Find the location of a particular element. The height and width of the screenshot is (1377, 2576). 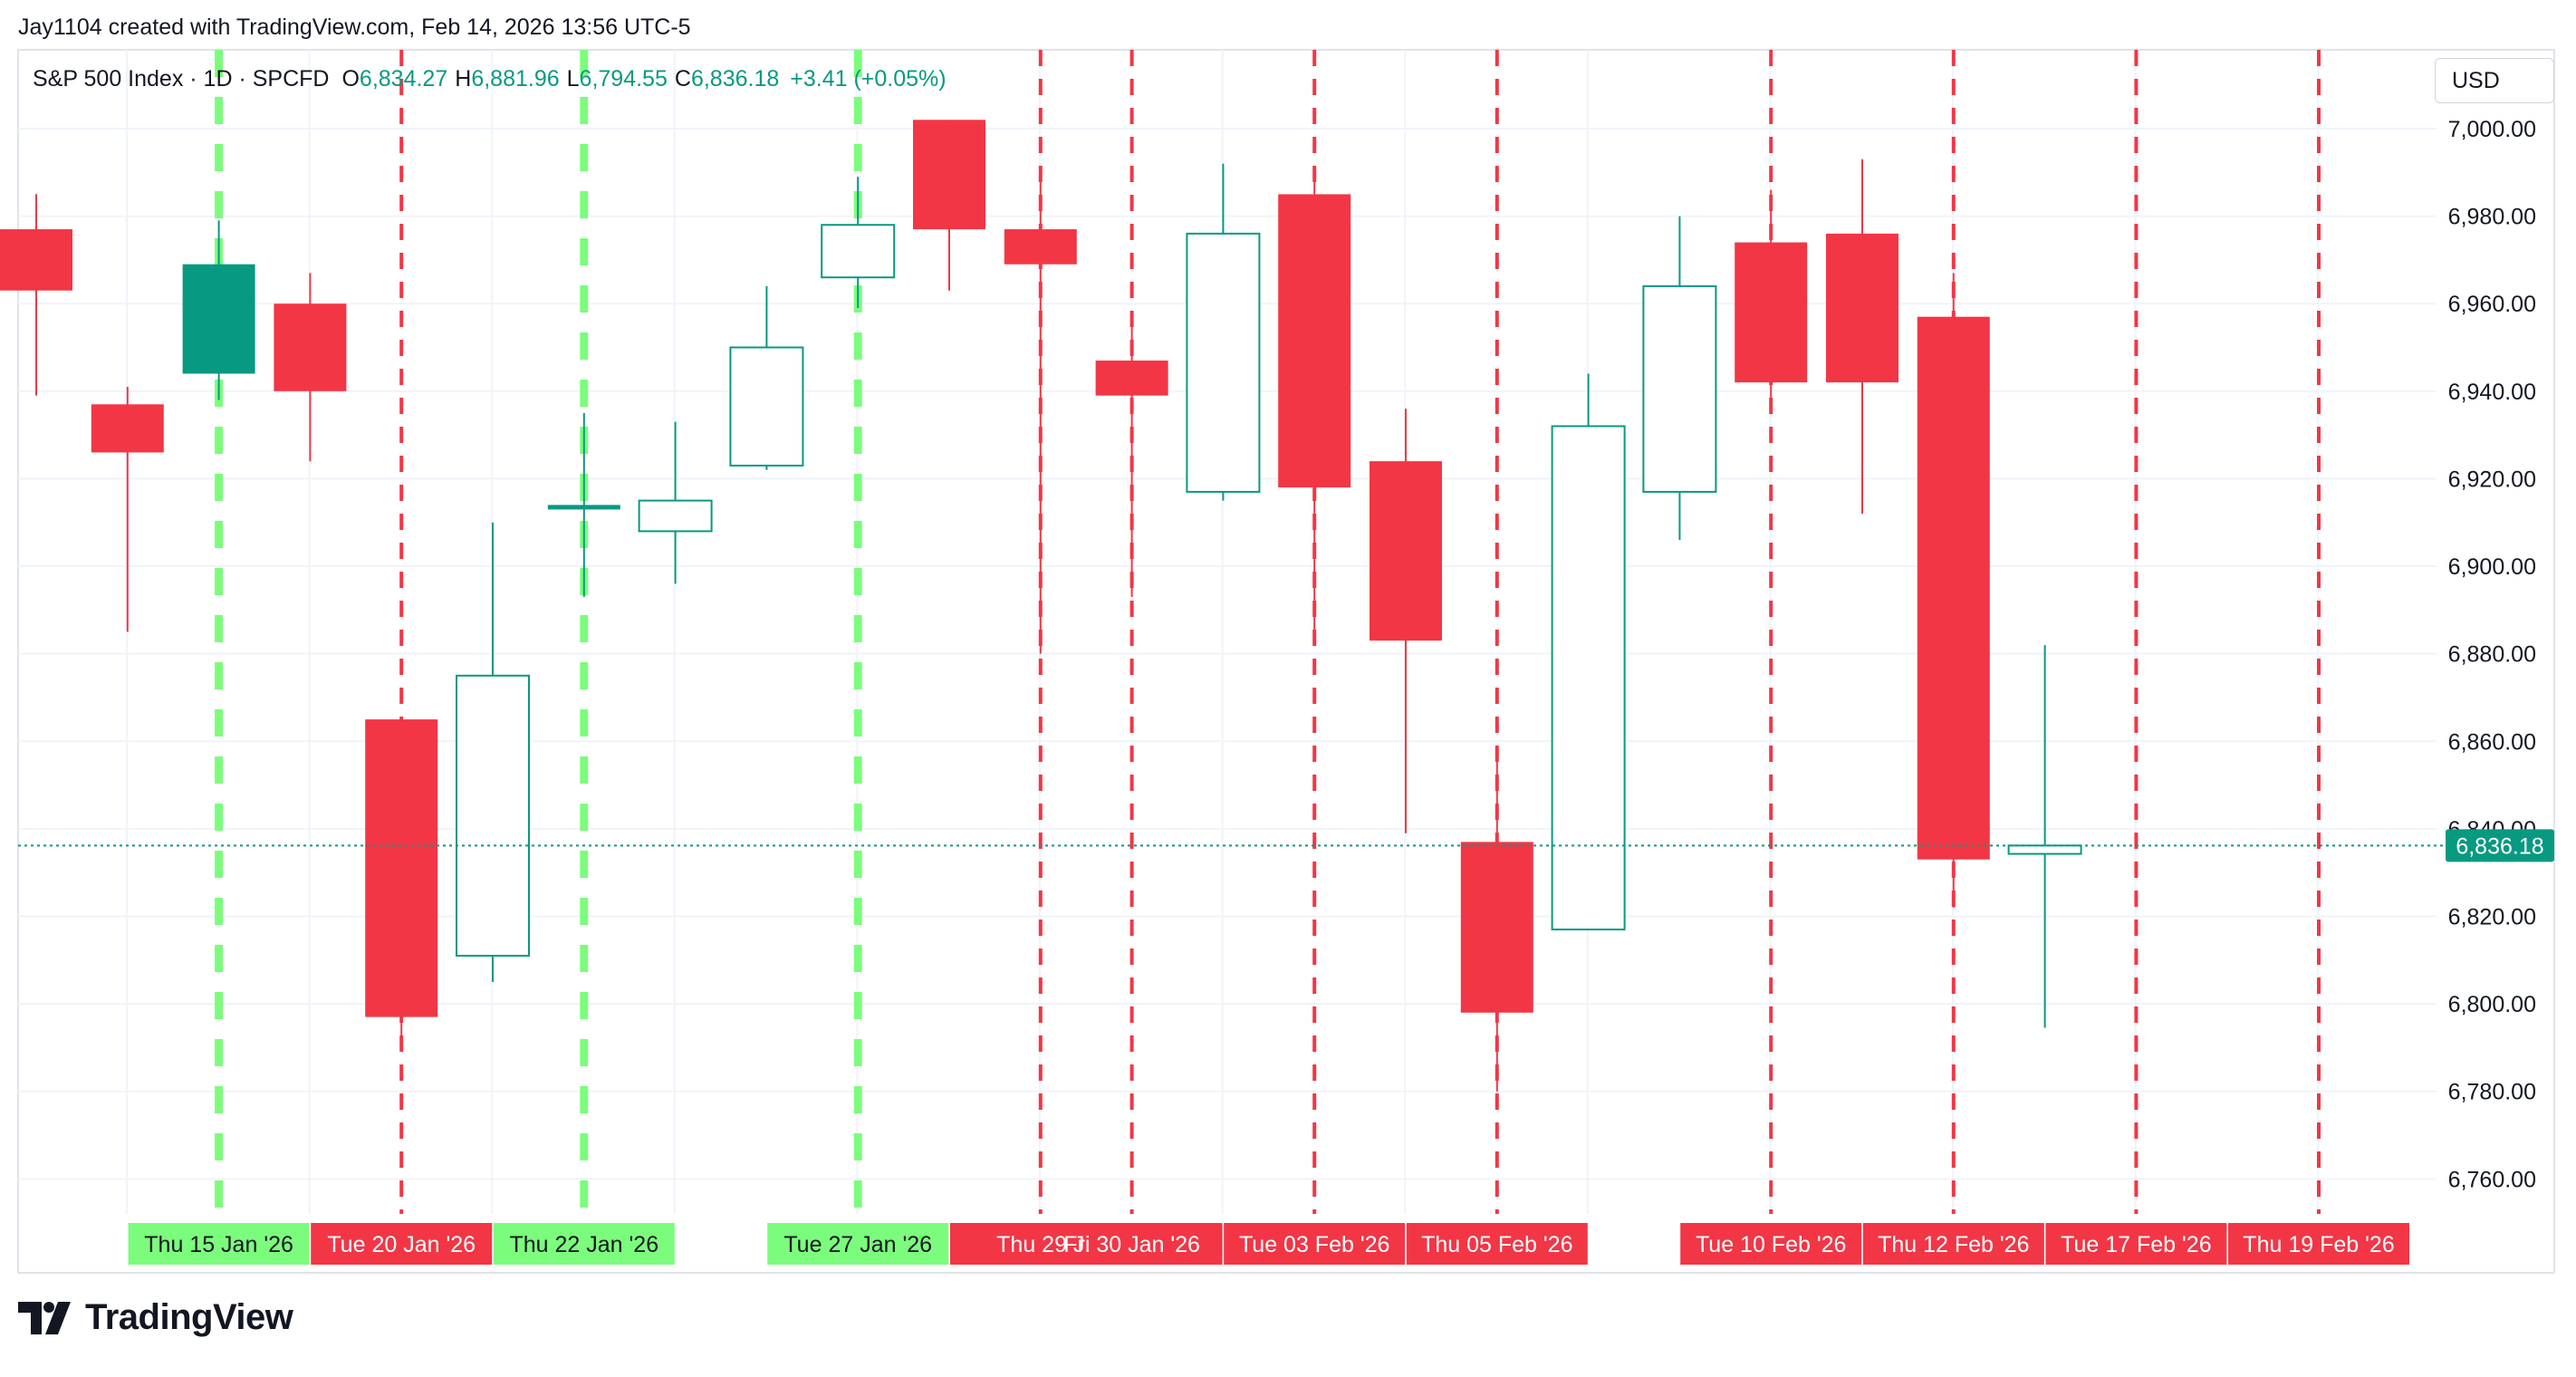

last-price-tag: 6,836.18 is located at coordinates (2499, 846).